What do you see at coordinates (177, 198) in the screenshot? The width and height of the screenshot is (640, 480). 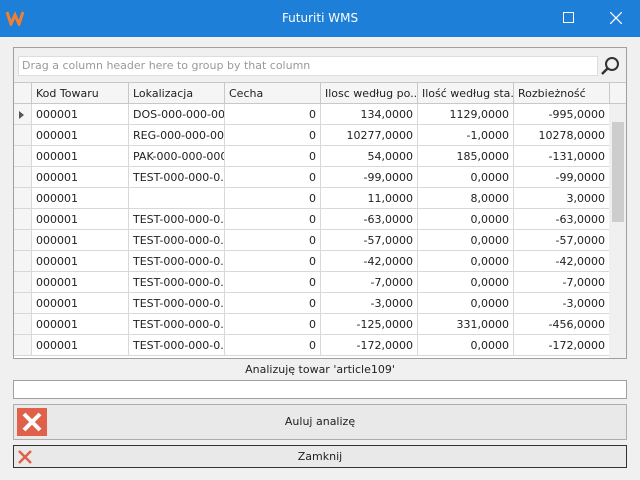 I see `grid-cell` at bounding box center [177, 198].